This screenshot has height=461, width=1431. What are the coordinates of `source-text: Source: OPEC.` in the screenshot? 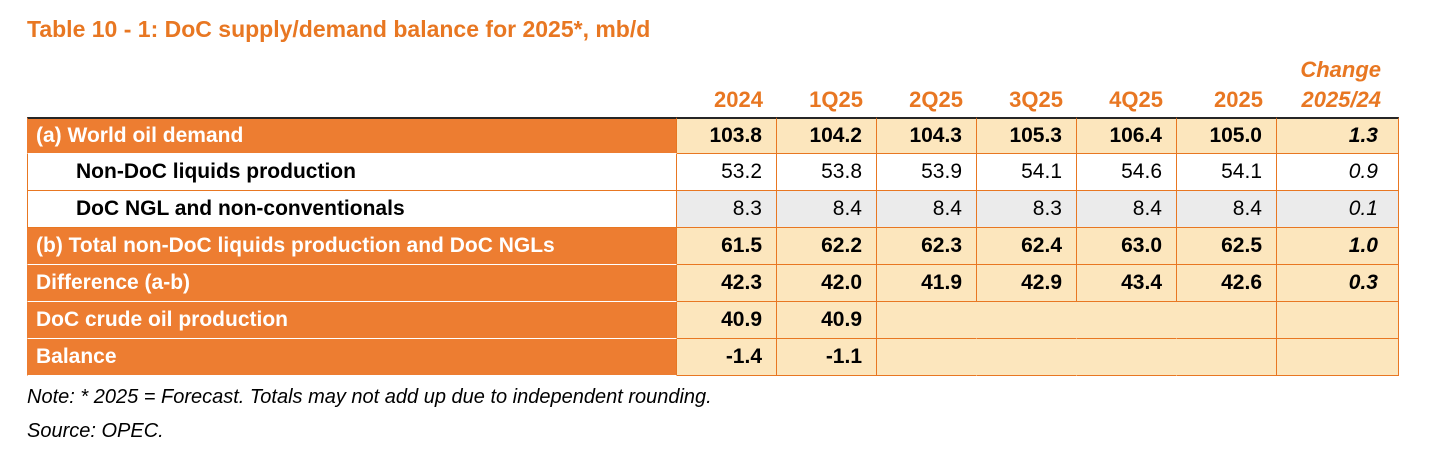 It's located at (95, 431).